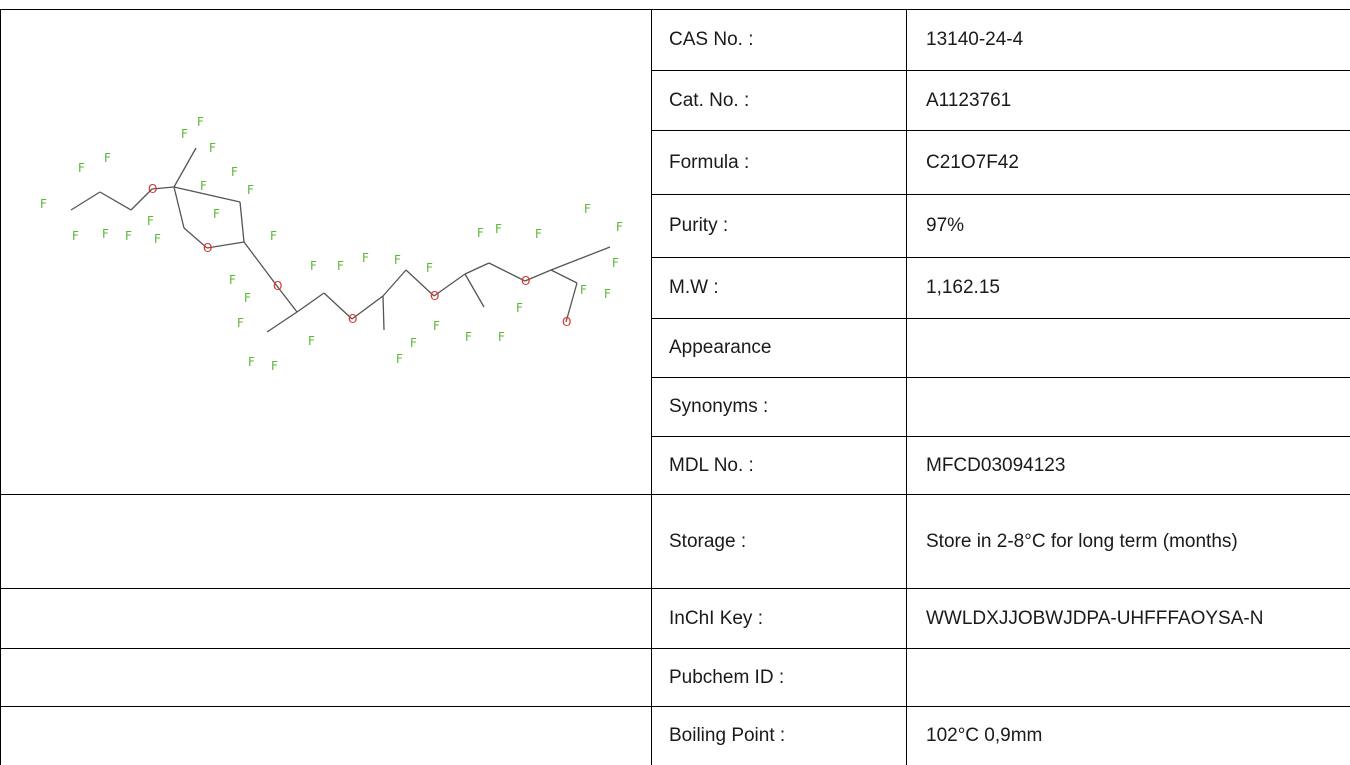 This screenshot has height=765, width=1350. Describe the element at coordinates (699, 225) in the screenshot. I see `label-purity: Purity :` at that location.